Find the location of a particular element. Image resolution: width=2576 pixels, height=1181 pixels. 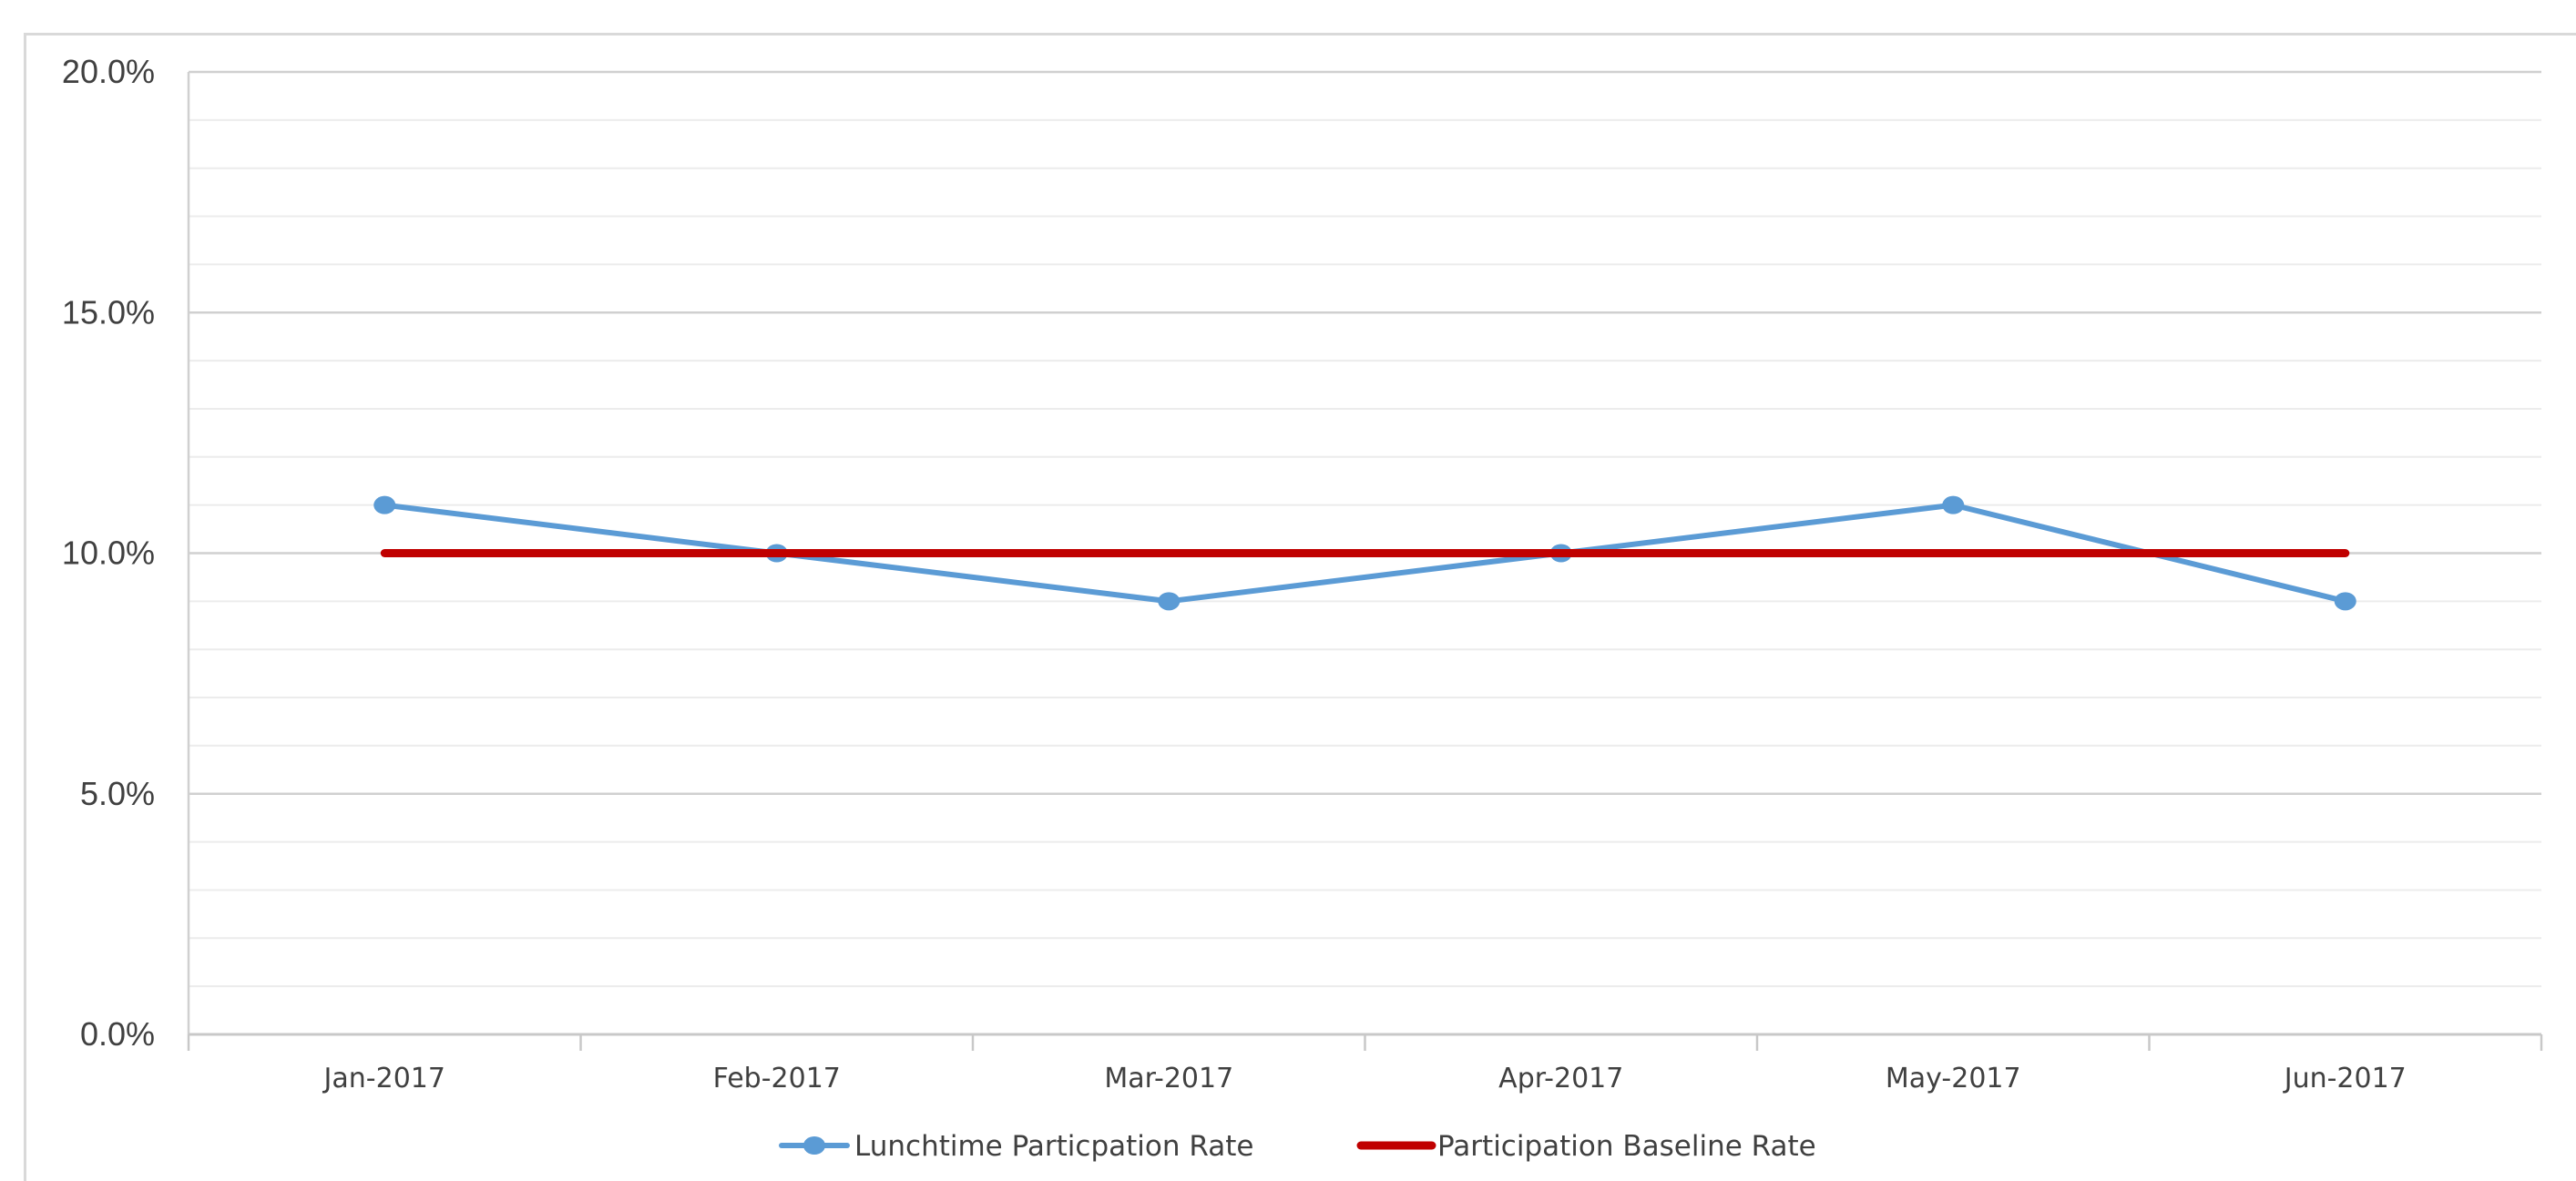

y-tick-label: 10.0% is located at coordinates (108, 553).